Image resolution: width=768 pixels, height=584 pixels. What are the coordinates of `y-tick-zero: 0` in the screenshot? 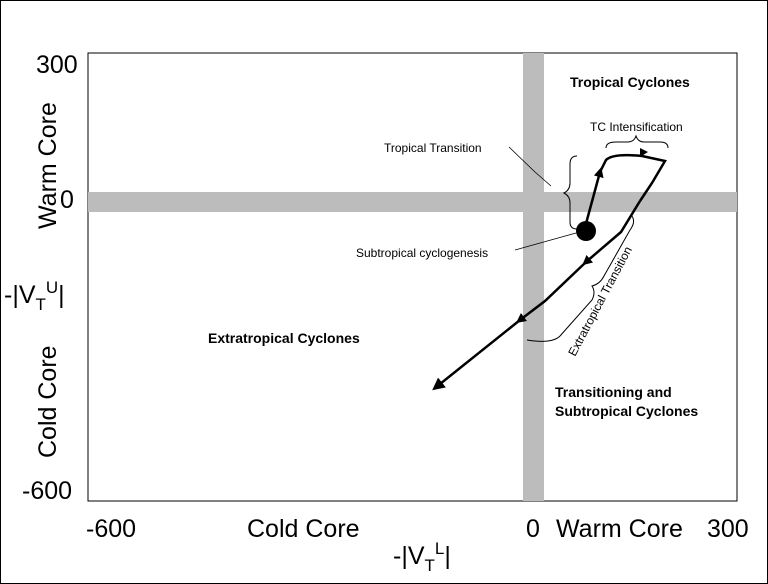 It's located at (67, 200).